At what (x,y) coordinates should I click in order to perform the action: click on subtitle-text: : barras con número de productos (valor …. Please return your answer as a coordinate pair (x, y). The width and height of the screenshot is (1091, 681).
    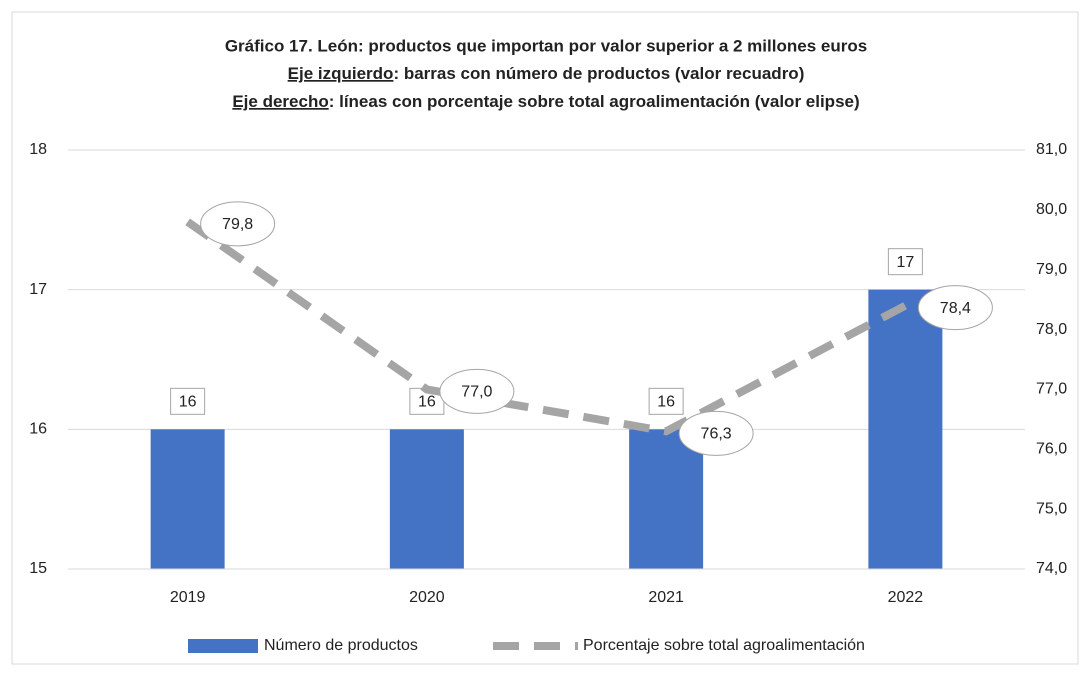
    Looking at the image, I should click on (598, 73).